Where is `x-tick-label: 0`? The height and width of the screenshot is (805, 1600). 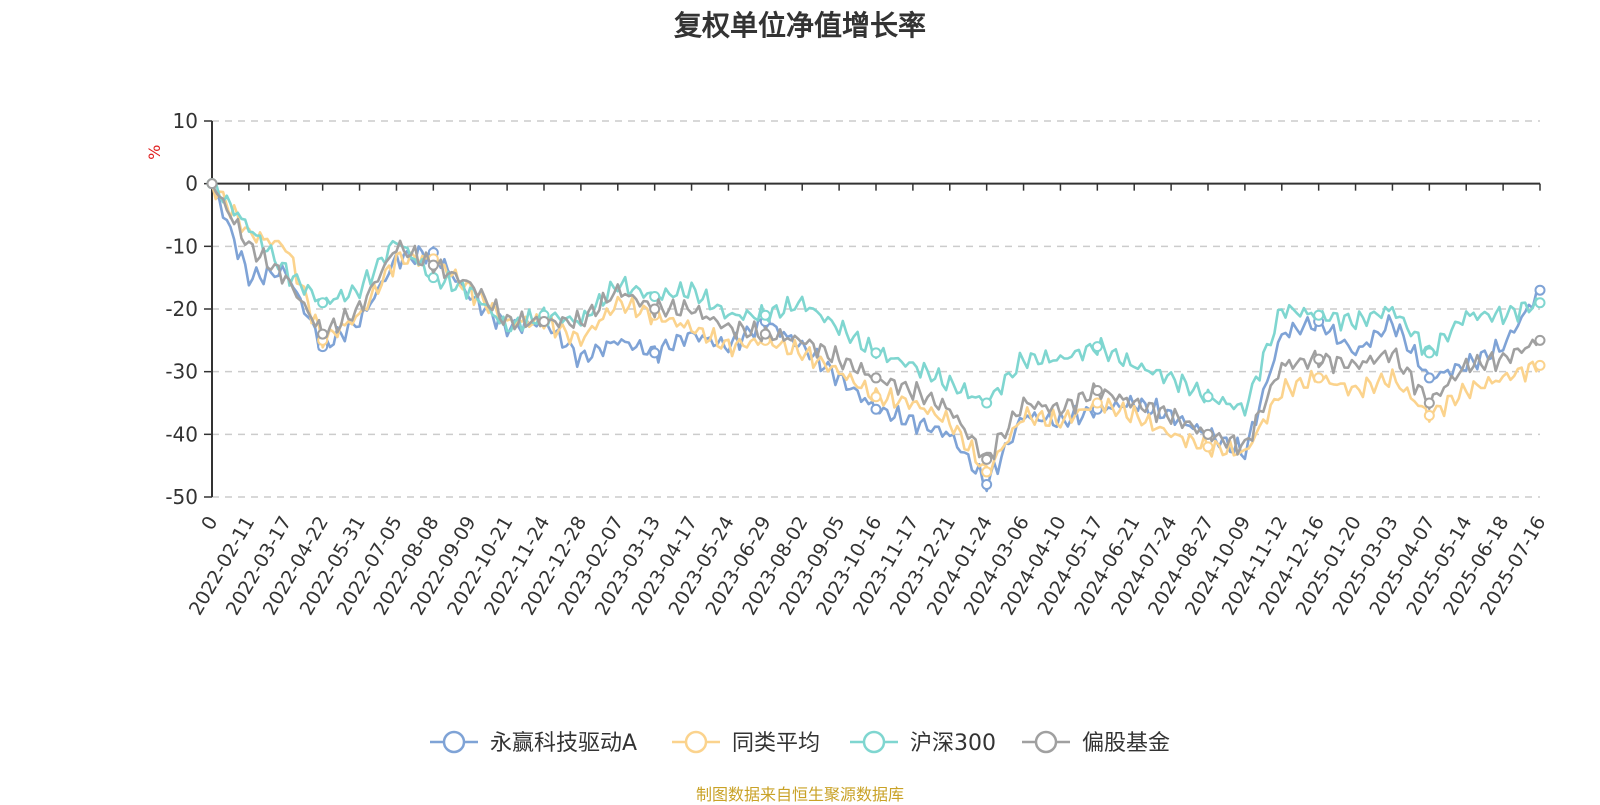
x-tick-label: 0 is located at coordinates (209, 523).